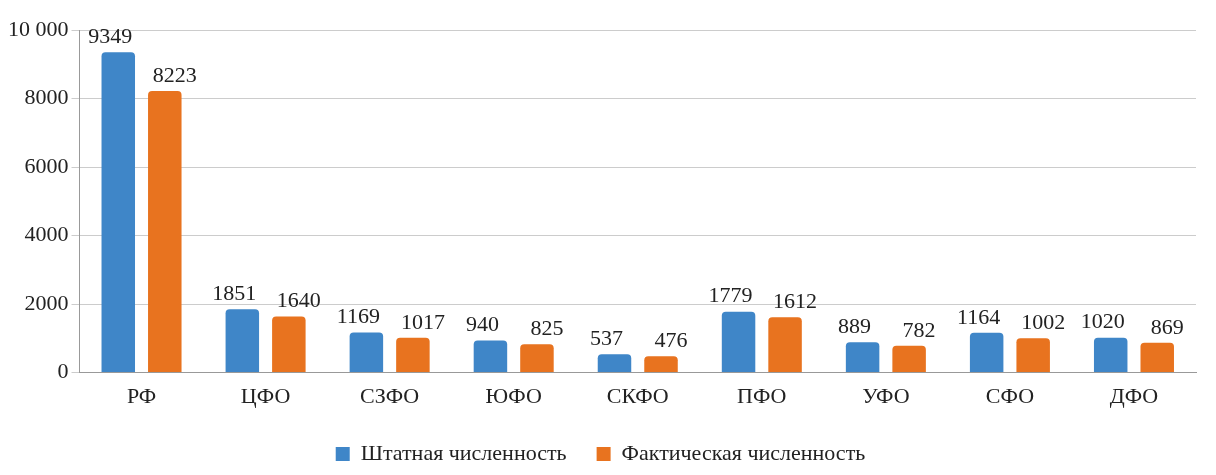 The width and height of the screenshot is (1216, 475). I want to click on x-tick-label: СЗФО, so click(390, 395).